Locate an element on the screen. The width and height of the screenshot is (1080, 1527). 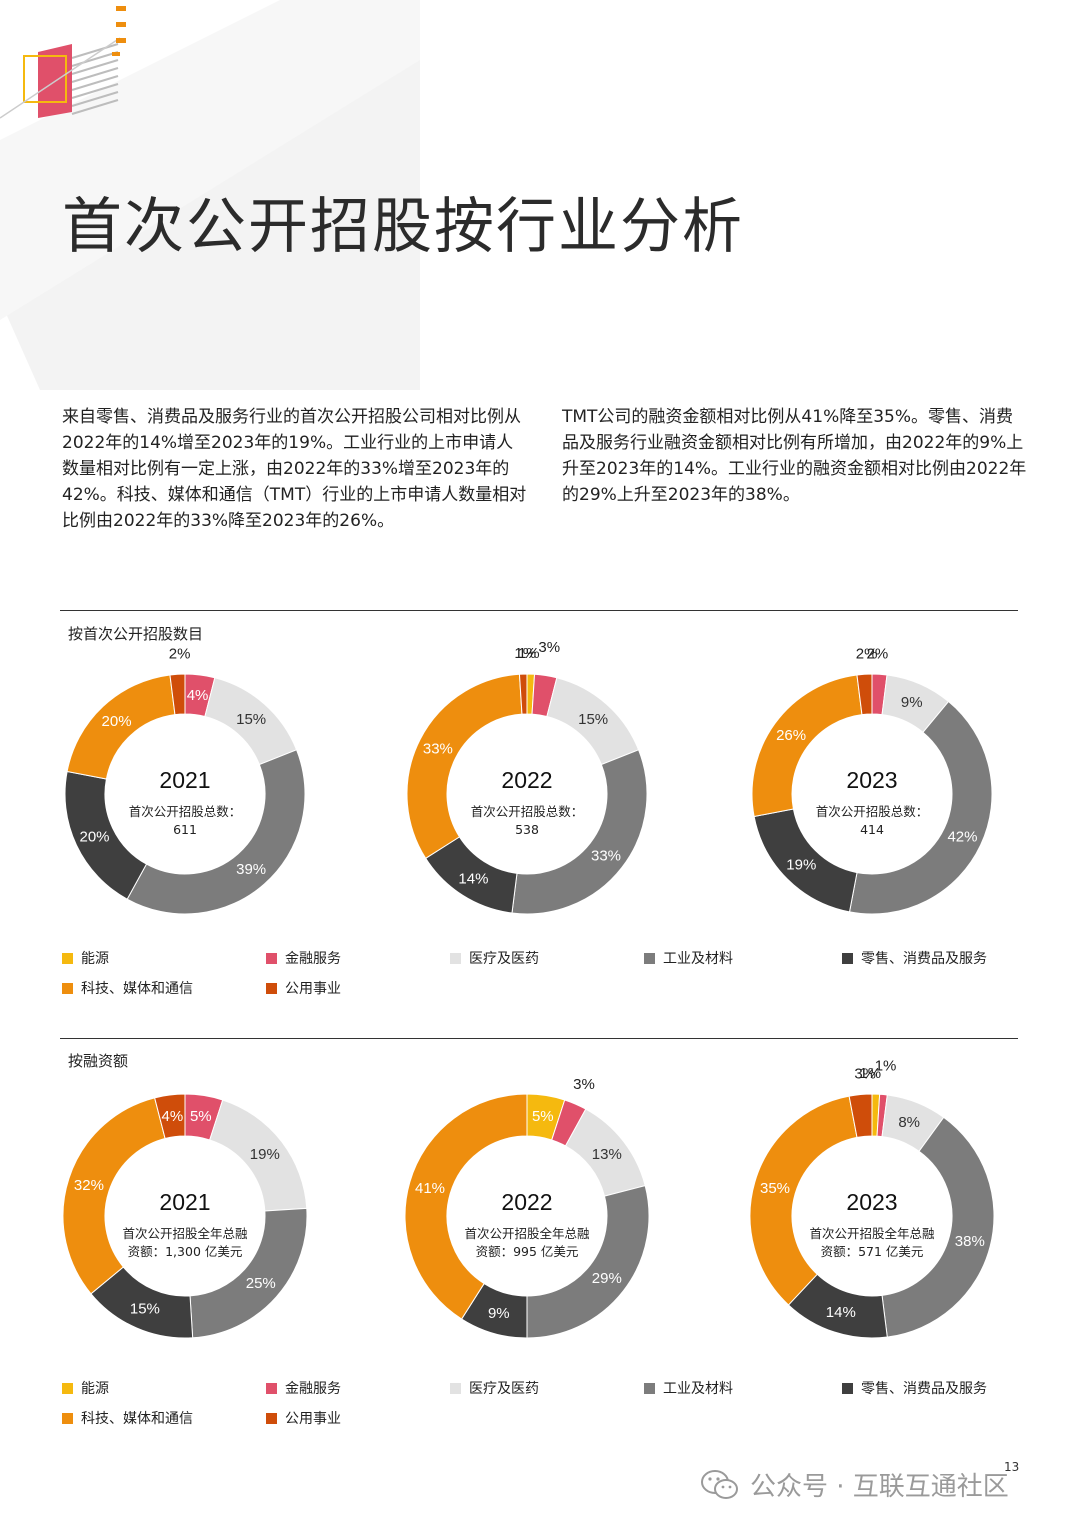
donut-center-value: 538 is located at coordinates (527, 829).